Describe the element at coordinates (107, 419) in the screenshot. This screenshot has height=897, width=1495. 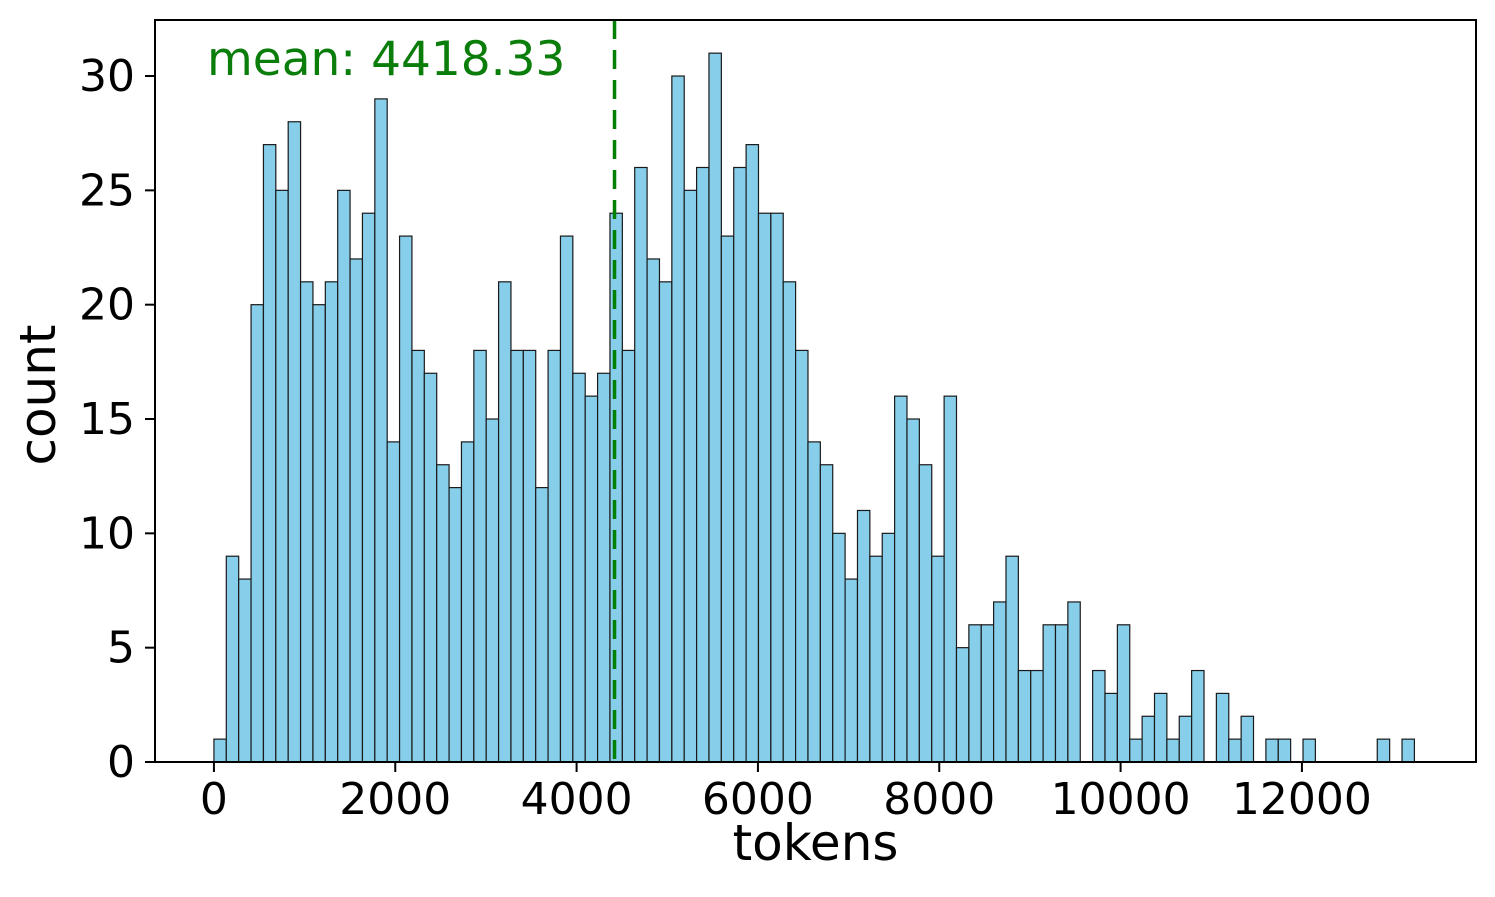
I see `y-tick-label: 15` at that location.